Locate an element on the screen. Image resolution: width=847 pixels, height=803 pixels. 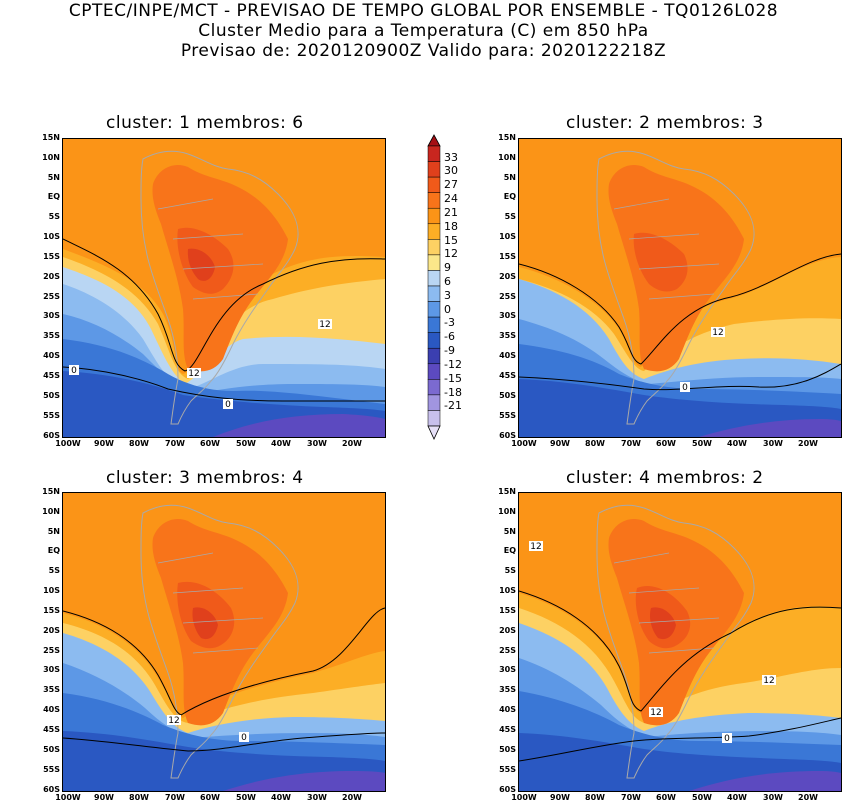
lat-tick-label: EQ is located at coordinates (53, 550).